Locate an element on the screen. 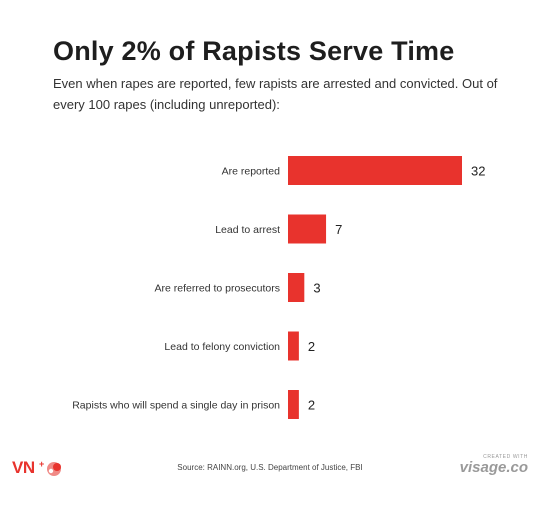  category-label: Lead to felony conviction is located at coordinates (222, 347).